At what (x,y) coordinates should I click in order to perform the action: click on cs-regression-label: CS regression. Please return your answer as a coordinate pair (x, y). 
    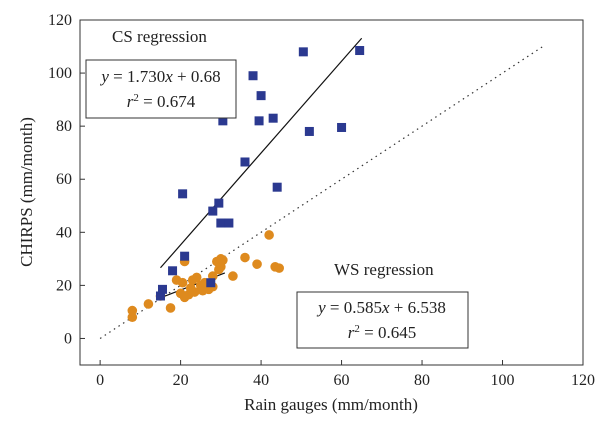
    Looking at the image, I should click on (159, 36).